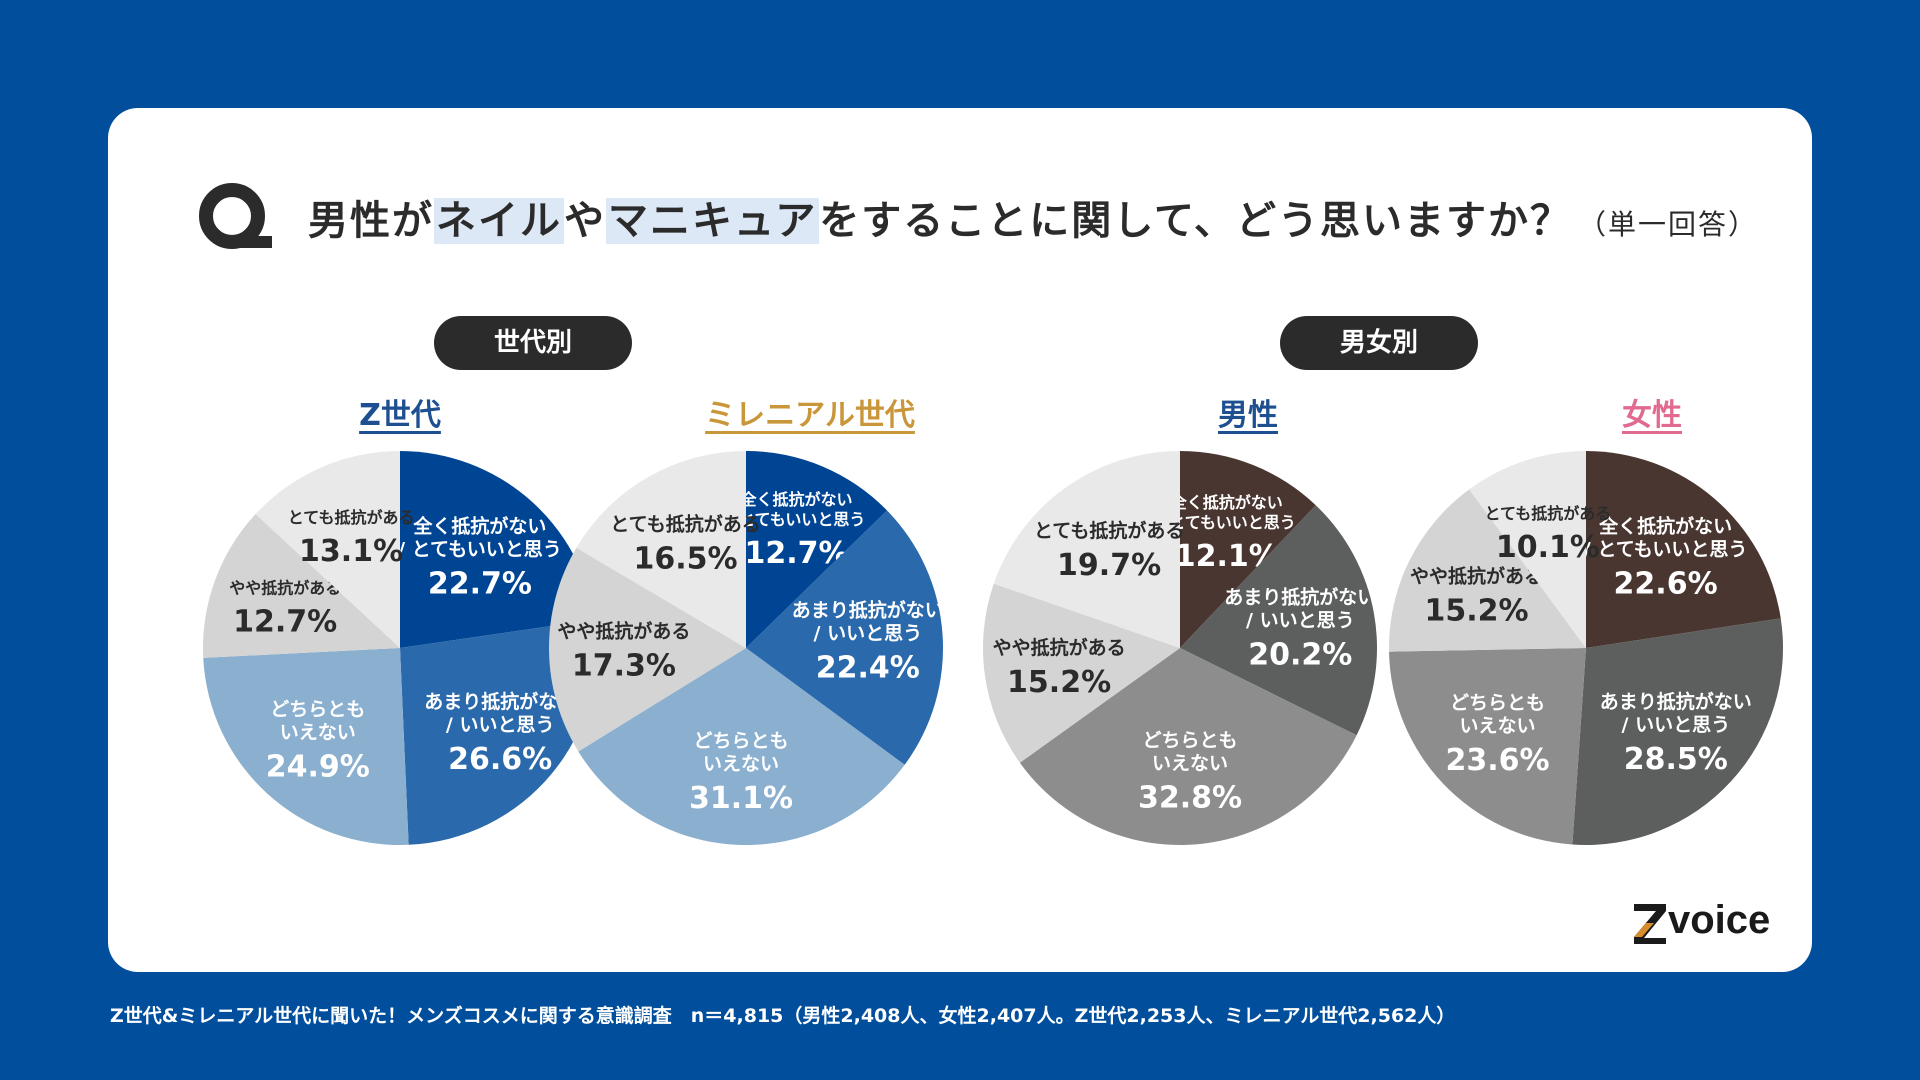  I want to click on slice-value: 19.7%, so click(1109, 565).